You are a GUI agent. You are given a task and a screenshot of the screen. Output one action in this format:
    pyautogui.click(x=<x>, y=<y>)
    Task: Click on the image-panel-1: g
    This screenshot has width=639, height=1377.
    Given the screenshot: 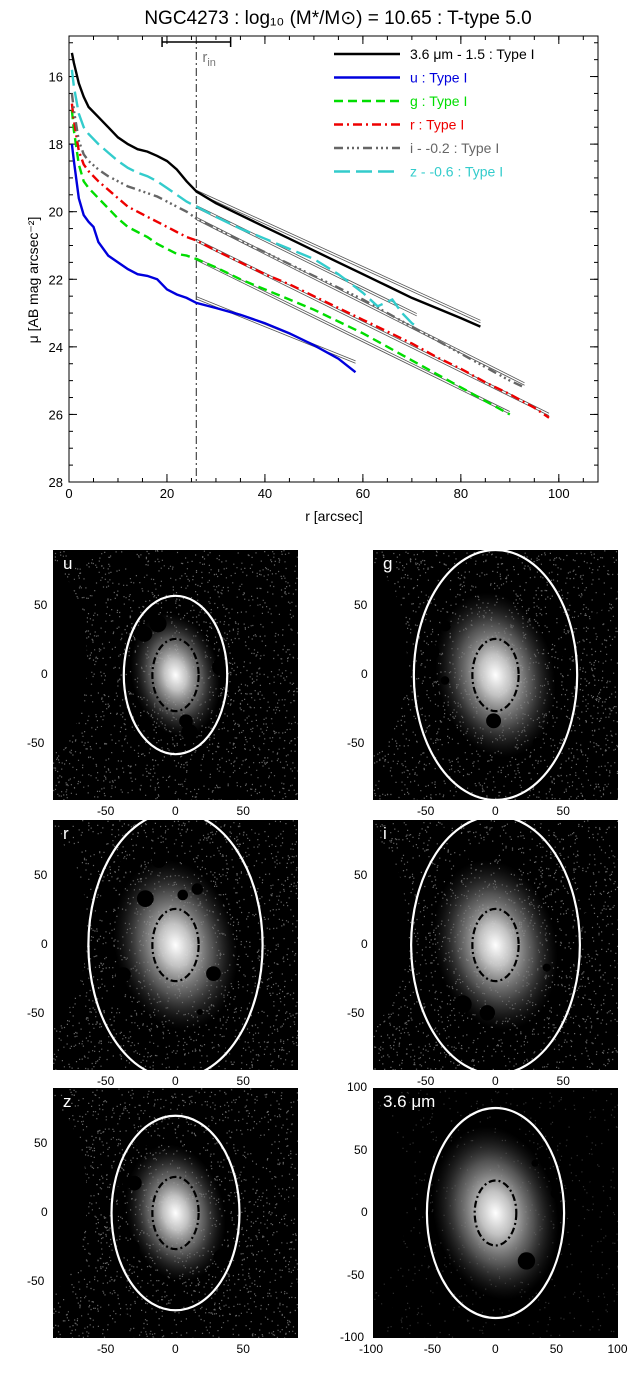 What is the action you would take?
    pyautogui.click(x=495, y=675)
    